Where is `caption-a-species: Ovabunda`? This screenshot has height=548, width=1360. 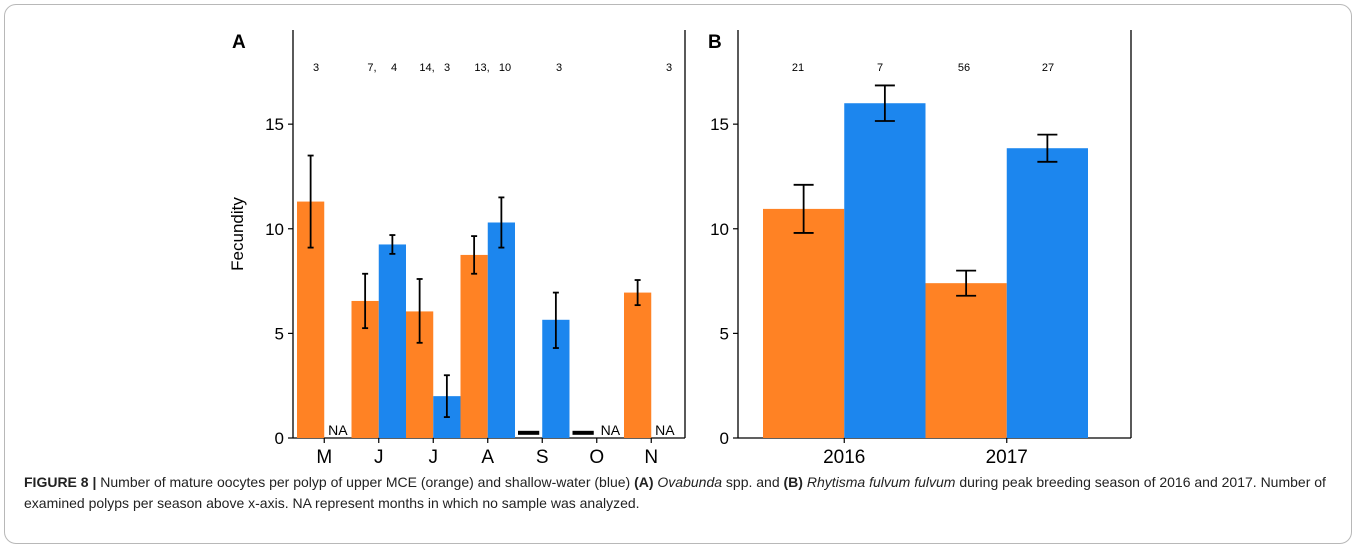
caption-a-species: Ovabunda is located at coordinates (690, 482).